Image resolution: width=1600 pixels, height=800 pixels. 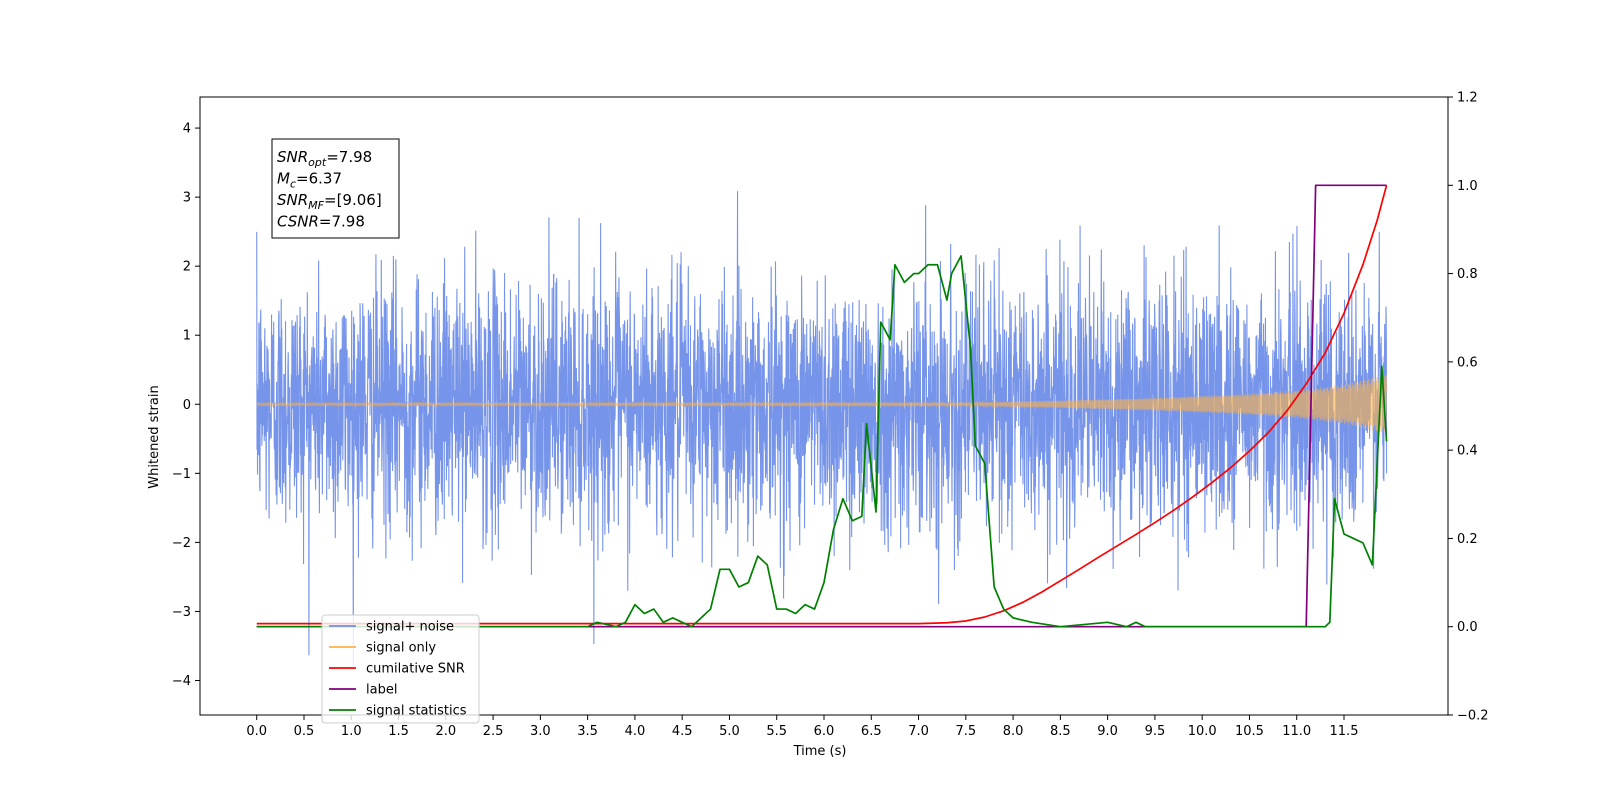 What do you see at coordinates (729, 731) in the screenshot?
I see `x-tick-label: 5.0` at bounding box center [729, 731].